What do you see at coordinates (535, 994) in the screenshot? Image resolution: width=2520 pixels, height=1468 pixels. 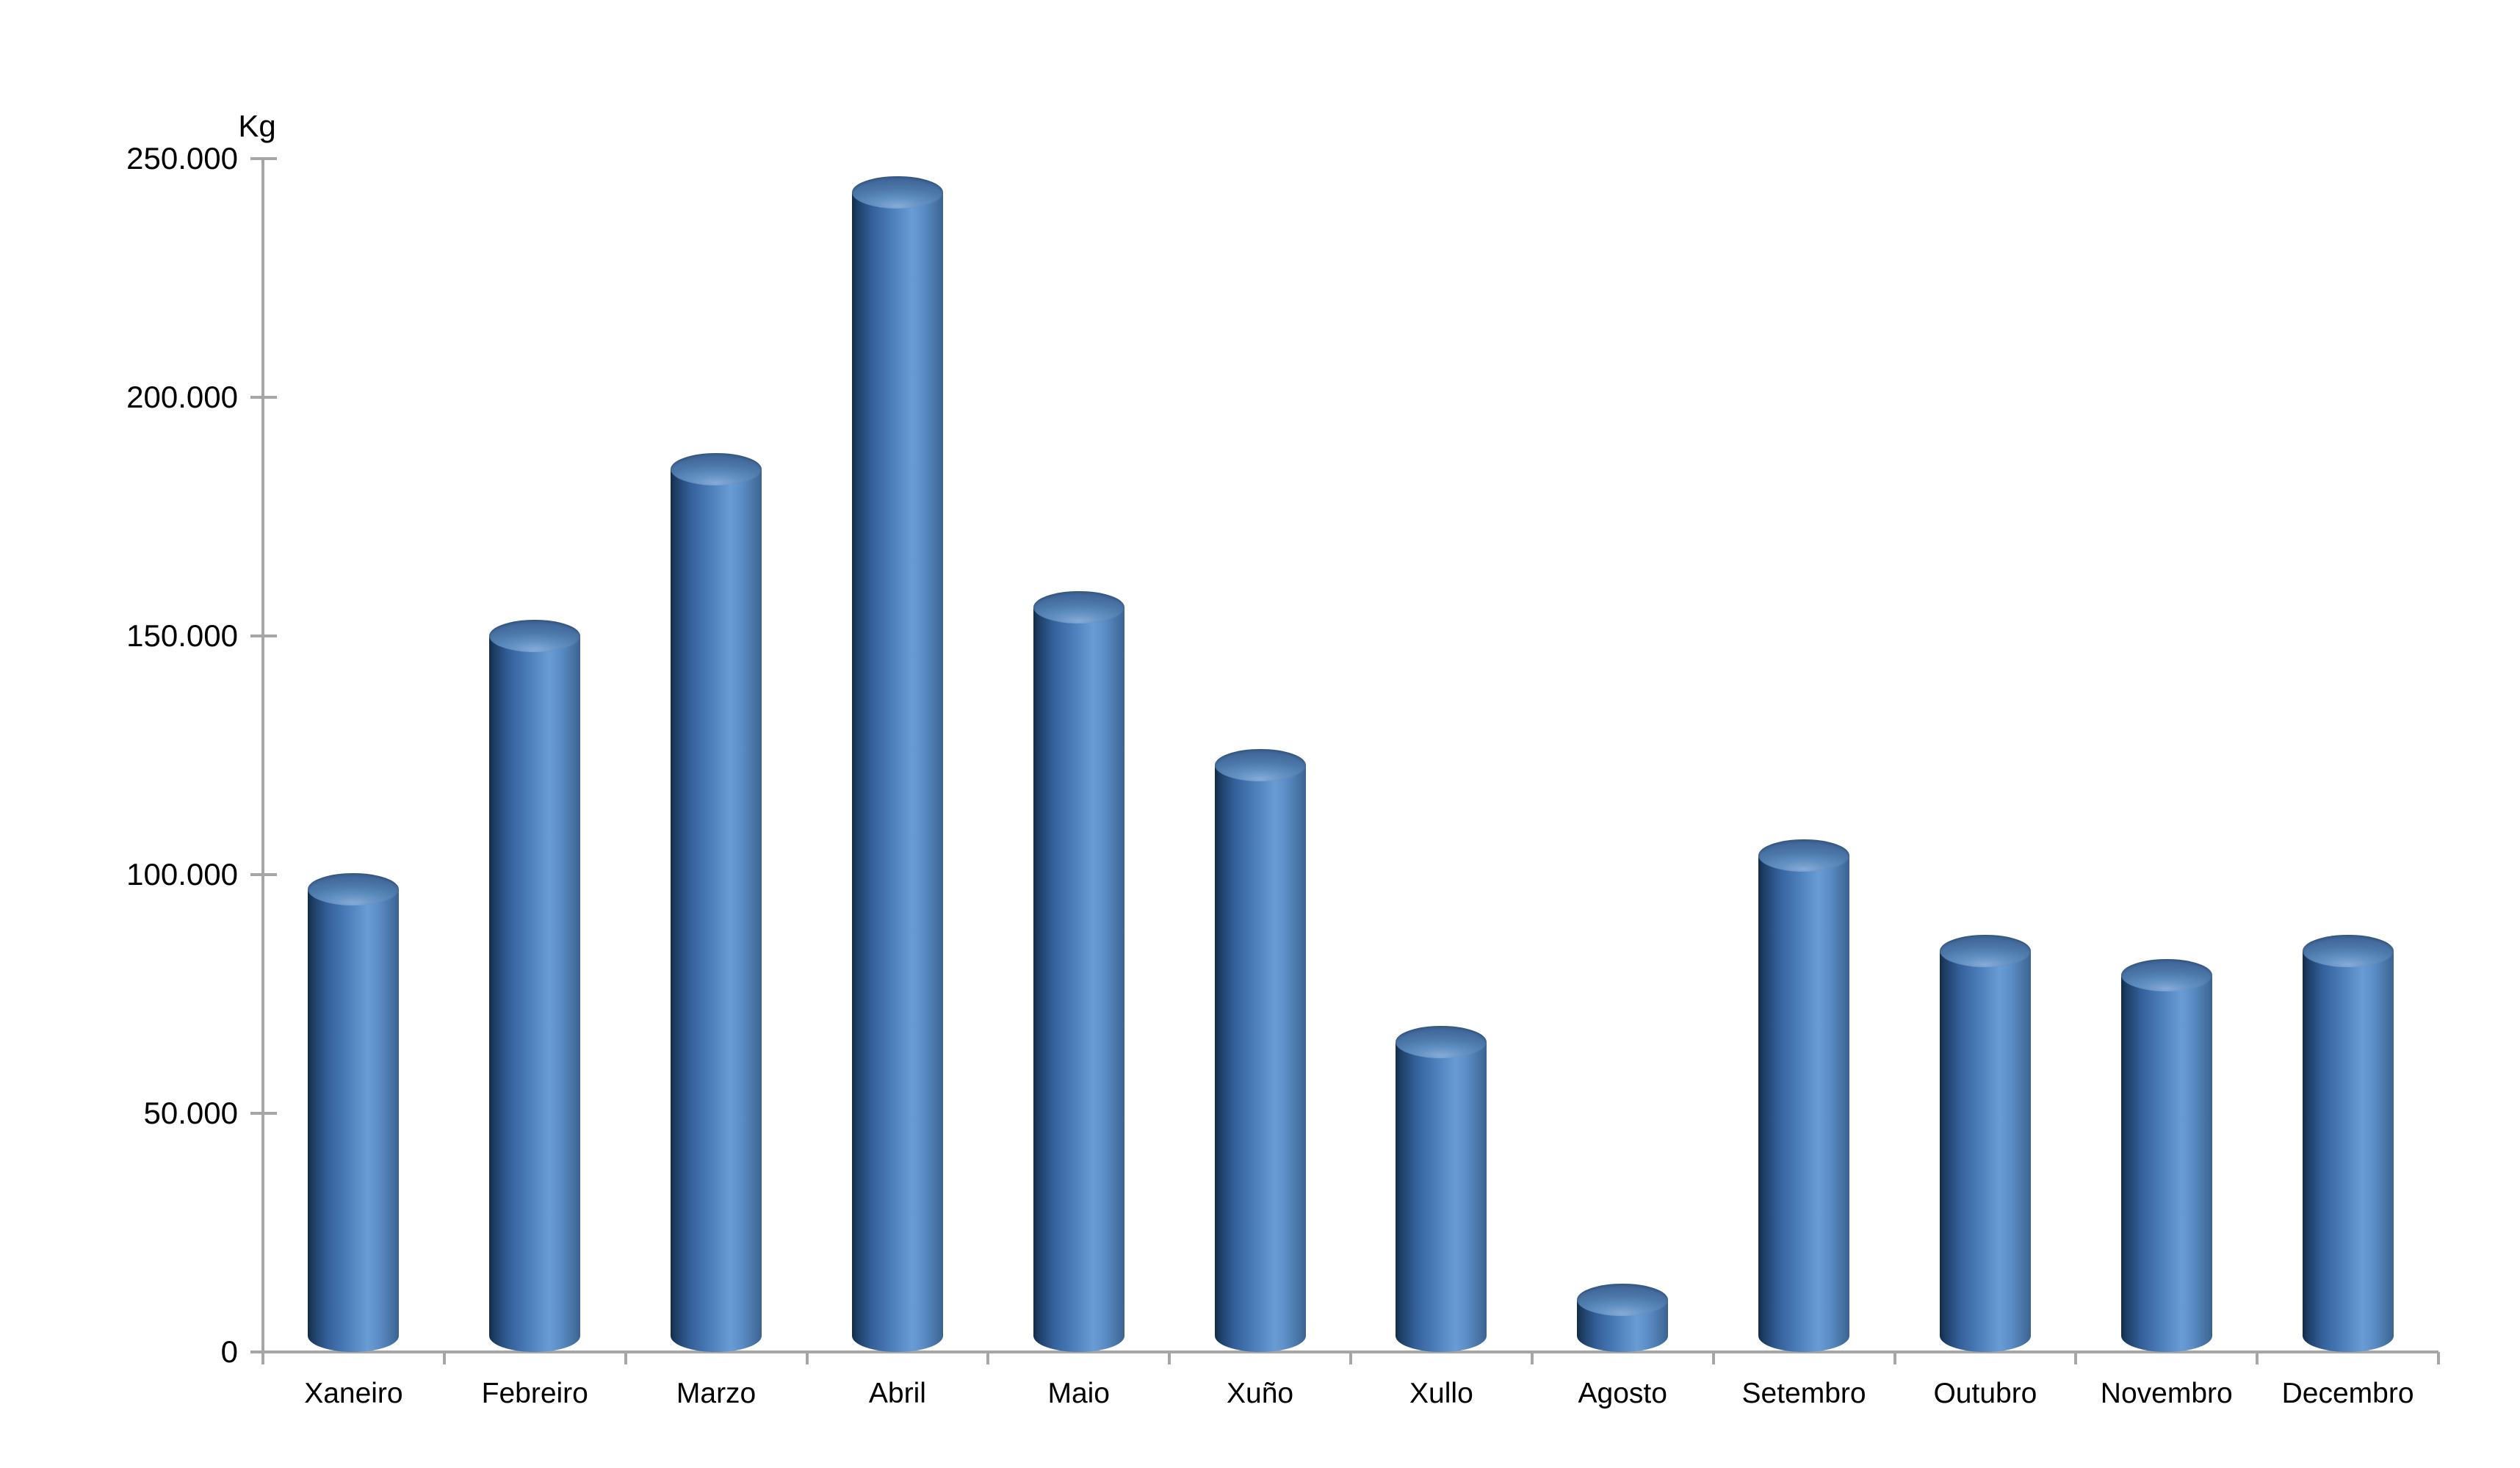 I see `bar-febreiro` at bounding box center [535, 994].